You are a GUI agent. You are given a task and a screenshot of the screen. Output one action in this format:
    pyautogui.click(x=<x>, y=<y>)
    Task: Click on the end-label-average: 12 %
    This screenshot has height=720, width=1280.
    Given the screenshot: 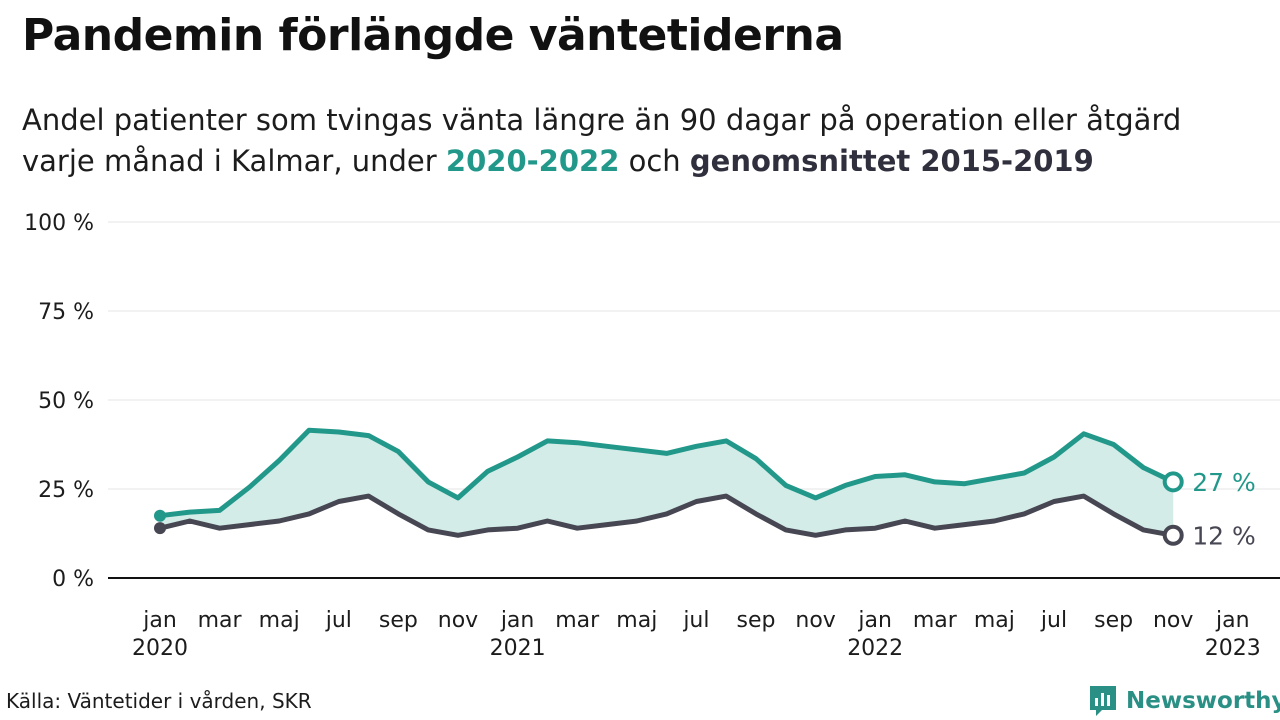 What is the action you would take?
    pyautogui.click(x=1224, y=535)
    